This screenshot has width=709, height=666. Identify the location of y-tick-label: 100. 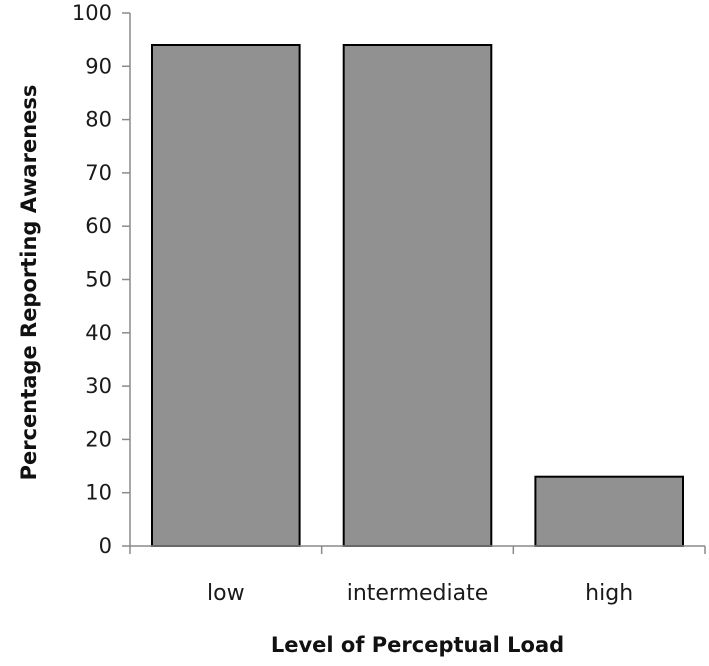
(92, 13).